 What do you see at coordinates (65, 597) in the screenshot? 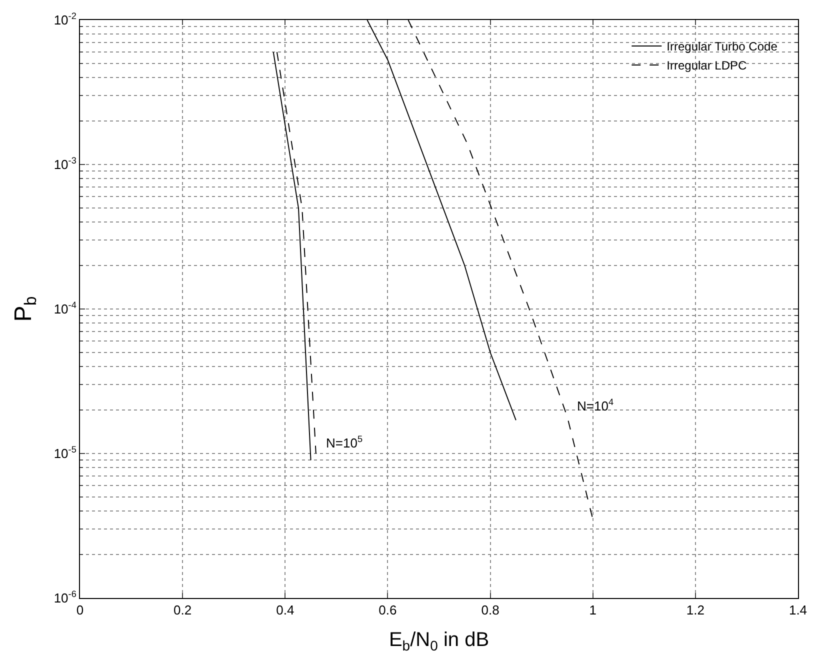
I see `y-tick-label: 10$^{-6}$` at bounding box center [65, 597].